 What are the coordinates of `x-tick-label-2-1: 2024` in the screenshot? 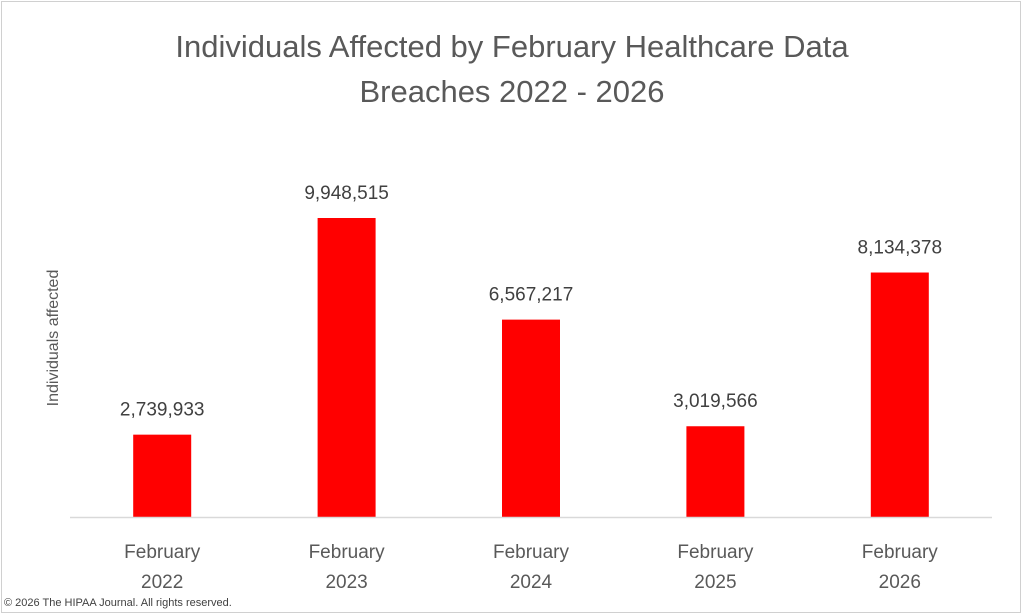 It's located at (531, 582).